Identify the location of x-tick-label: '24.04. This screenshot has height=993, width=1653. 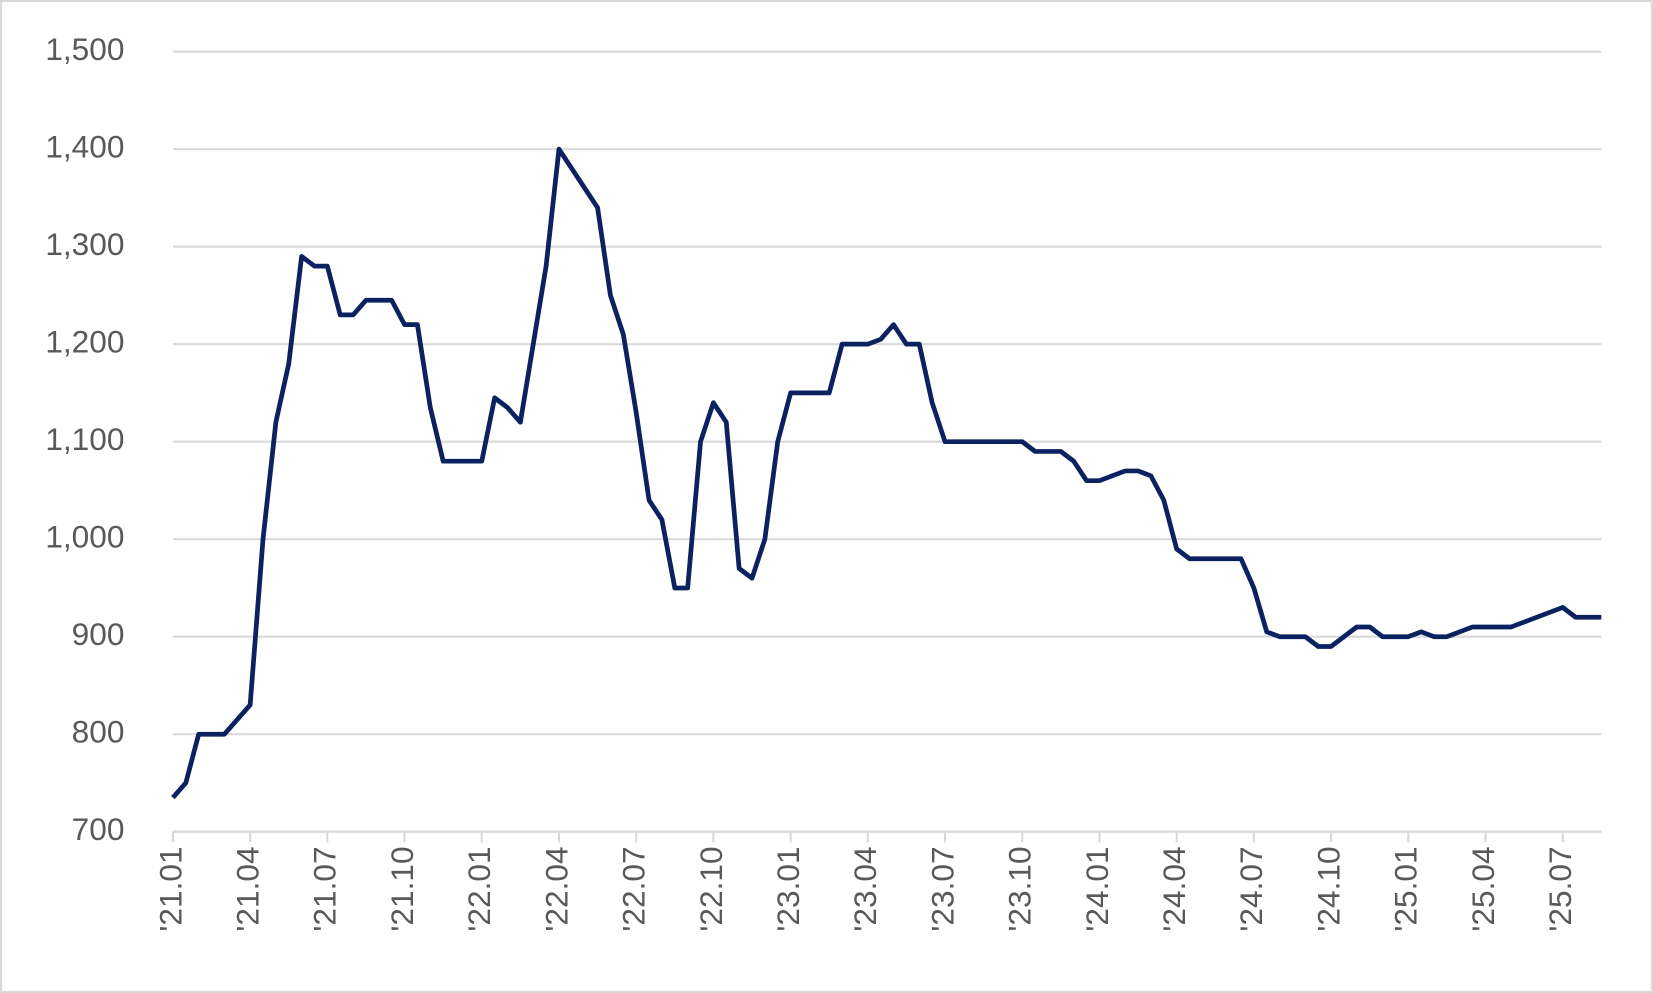
(1174, 888).